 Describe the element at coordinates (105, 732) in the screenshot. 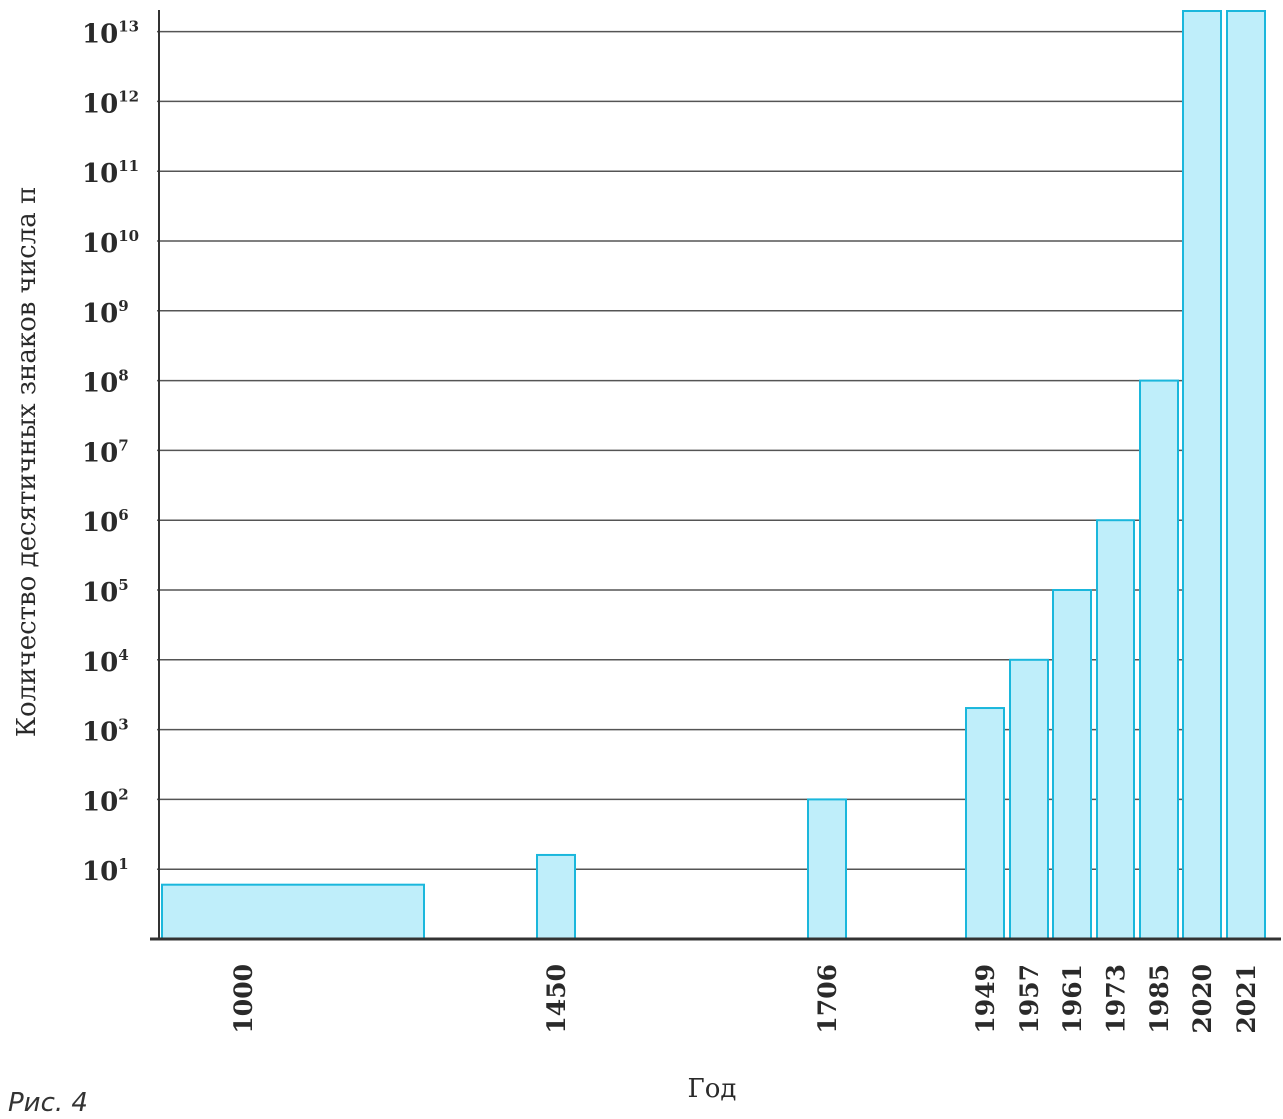

I see `y-tick-label-2: 103` at that location.